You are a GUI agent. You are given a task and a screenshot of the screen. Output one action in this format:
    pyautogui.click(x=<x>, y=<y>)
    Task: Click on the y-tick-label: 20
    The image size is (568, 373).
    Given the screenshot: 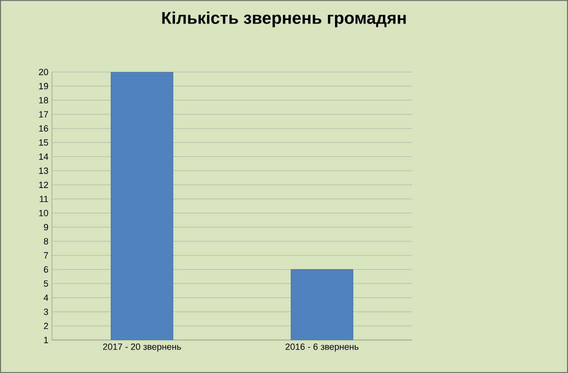 What is the action you would take?
    pyautogui.click(x=43, y=72)
    